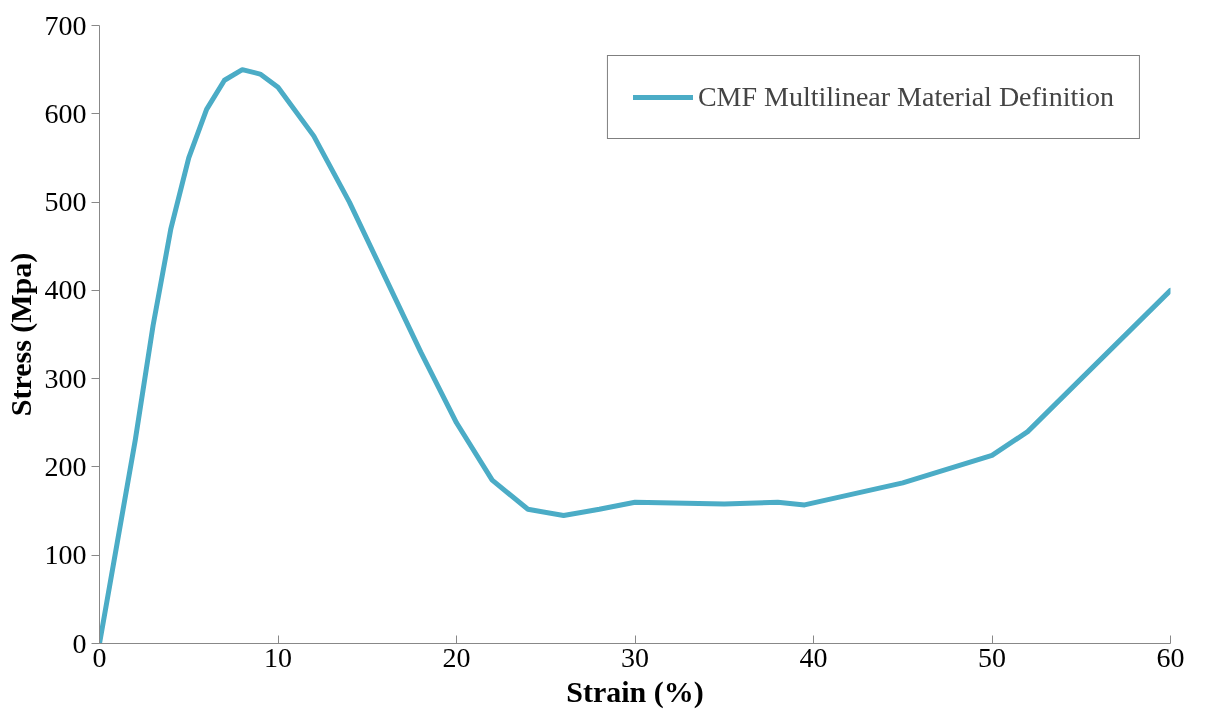 Image resolution: width=1217 pixels, height=725 pixels. What do you see at coordinates (99, 657) in the screenshot?
I see `x-tick-label: 0` at bounding box center [99, 657].